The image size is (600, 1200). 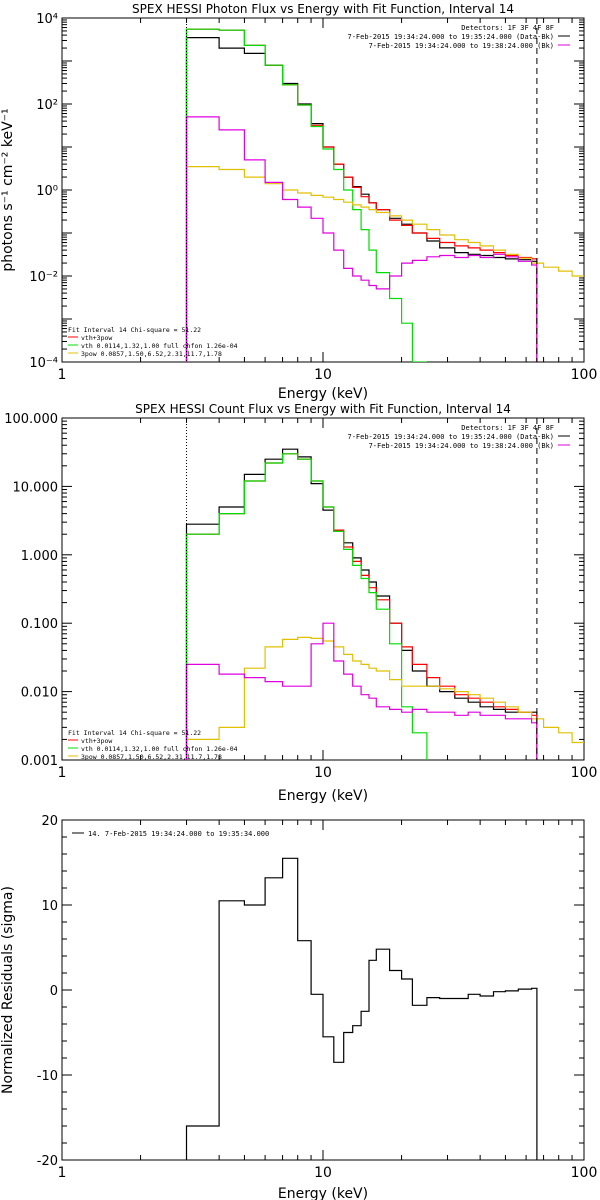 What do you see at coordinates (39, 693) in the screenshot?
I see `y-tick-label: 0.010` at bounding box center [39, 693].